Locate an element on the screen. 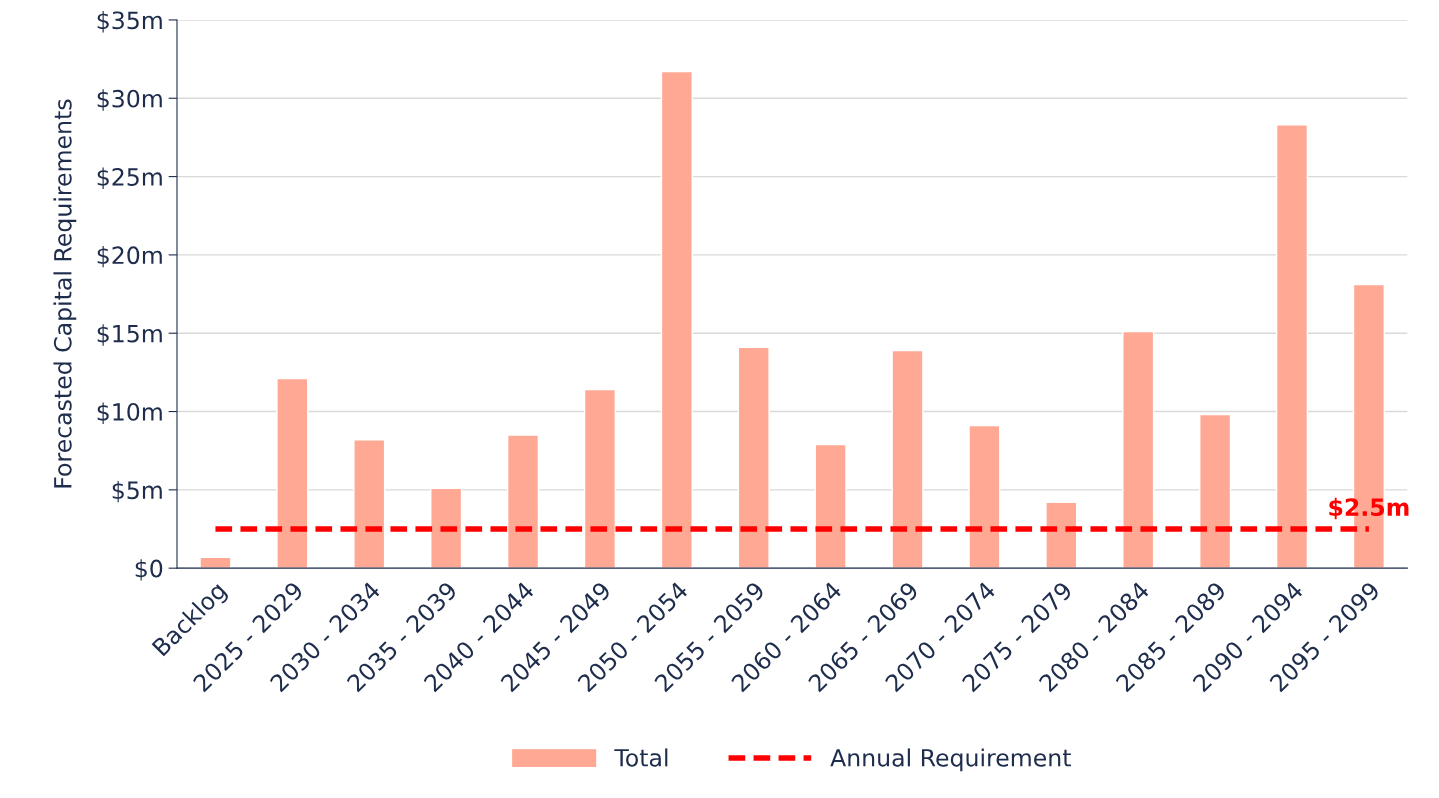 Image resolution: width=1439 pixels, height=798 pixels. y-tick-label: $10m is located at coordinates (129, 413).